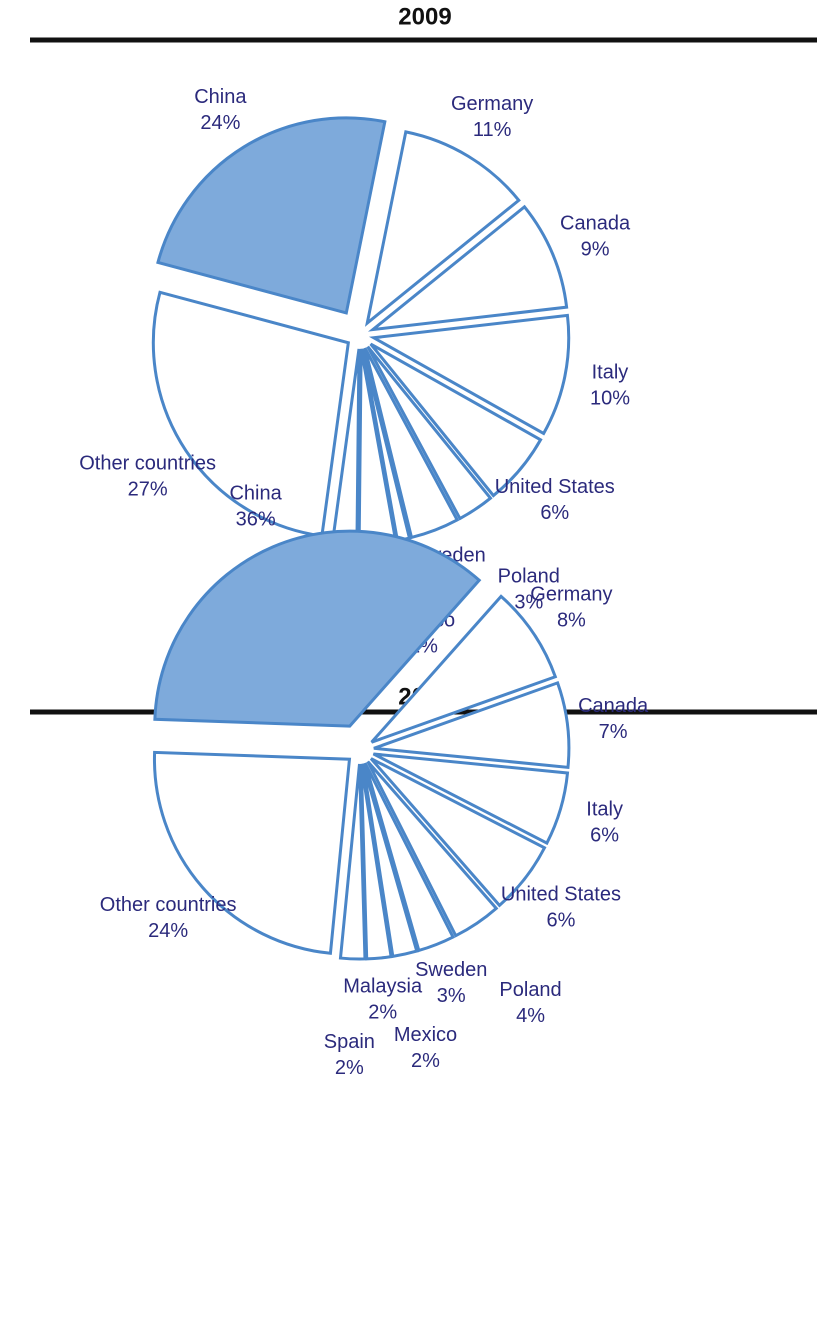 Image resolution: width=817 pixels, height=1327 pixels. Describe the element at coordinates (530, 1003) in the screenshot. I see `slice-label: Poland 4%` at that location.